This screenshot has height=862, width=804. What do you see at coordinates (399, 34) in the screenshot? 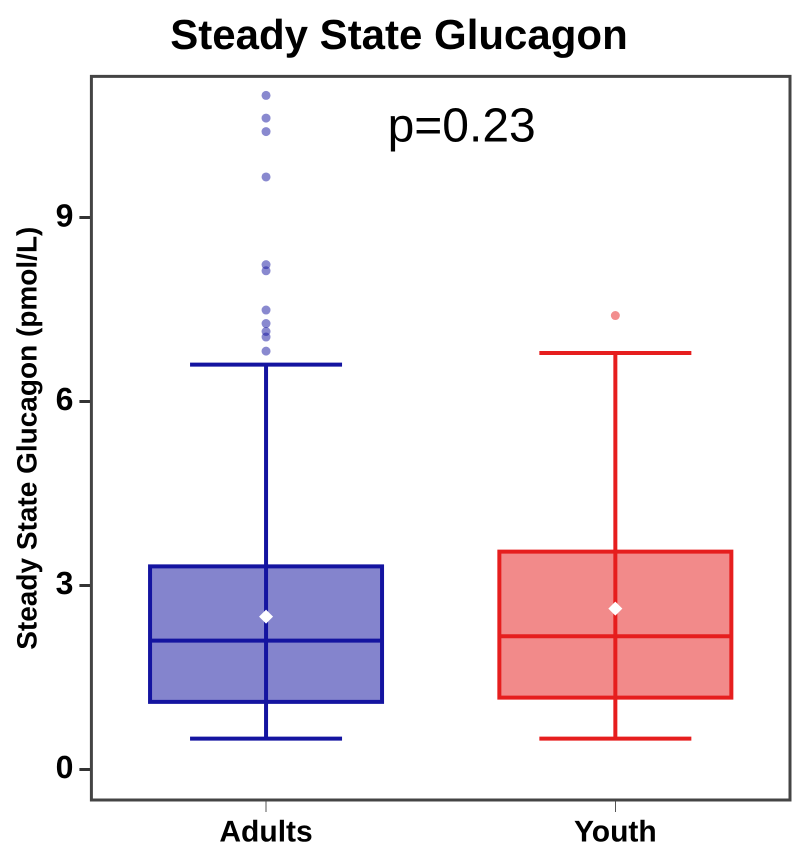
I see `chart-title: Steady State Glucagon` at bounding box center [399, 34].